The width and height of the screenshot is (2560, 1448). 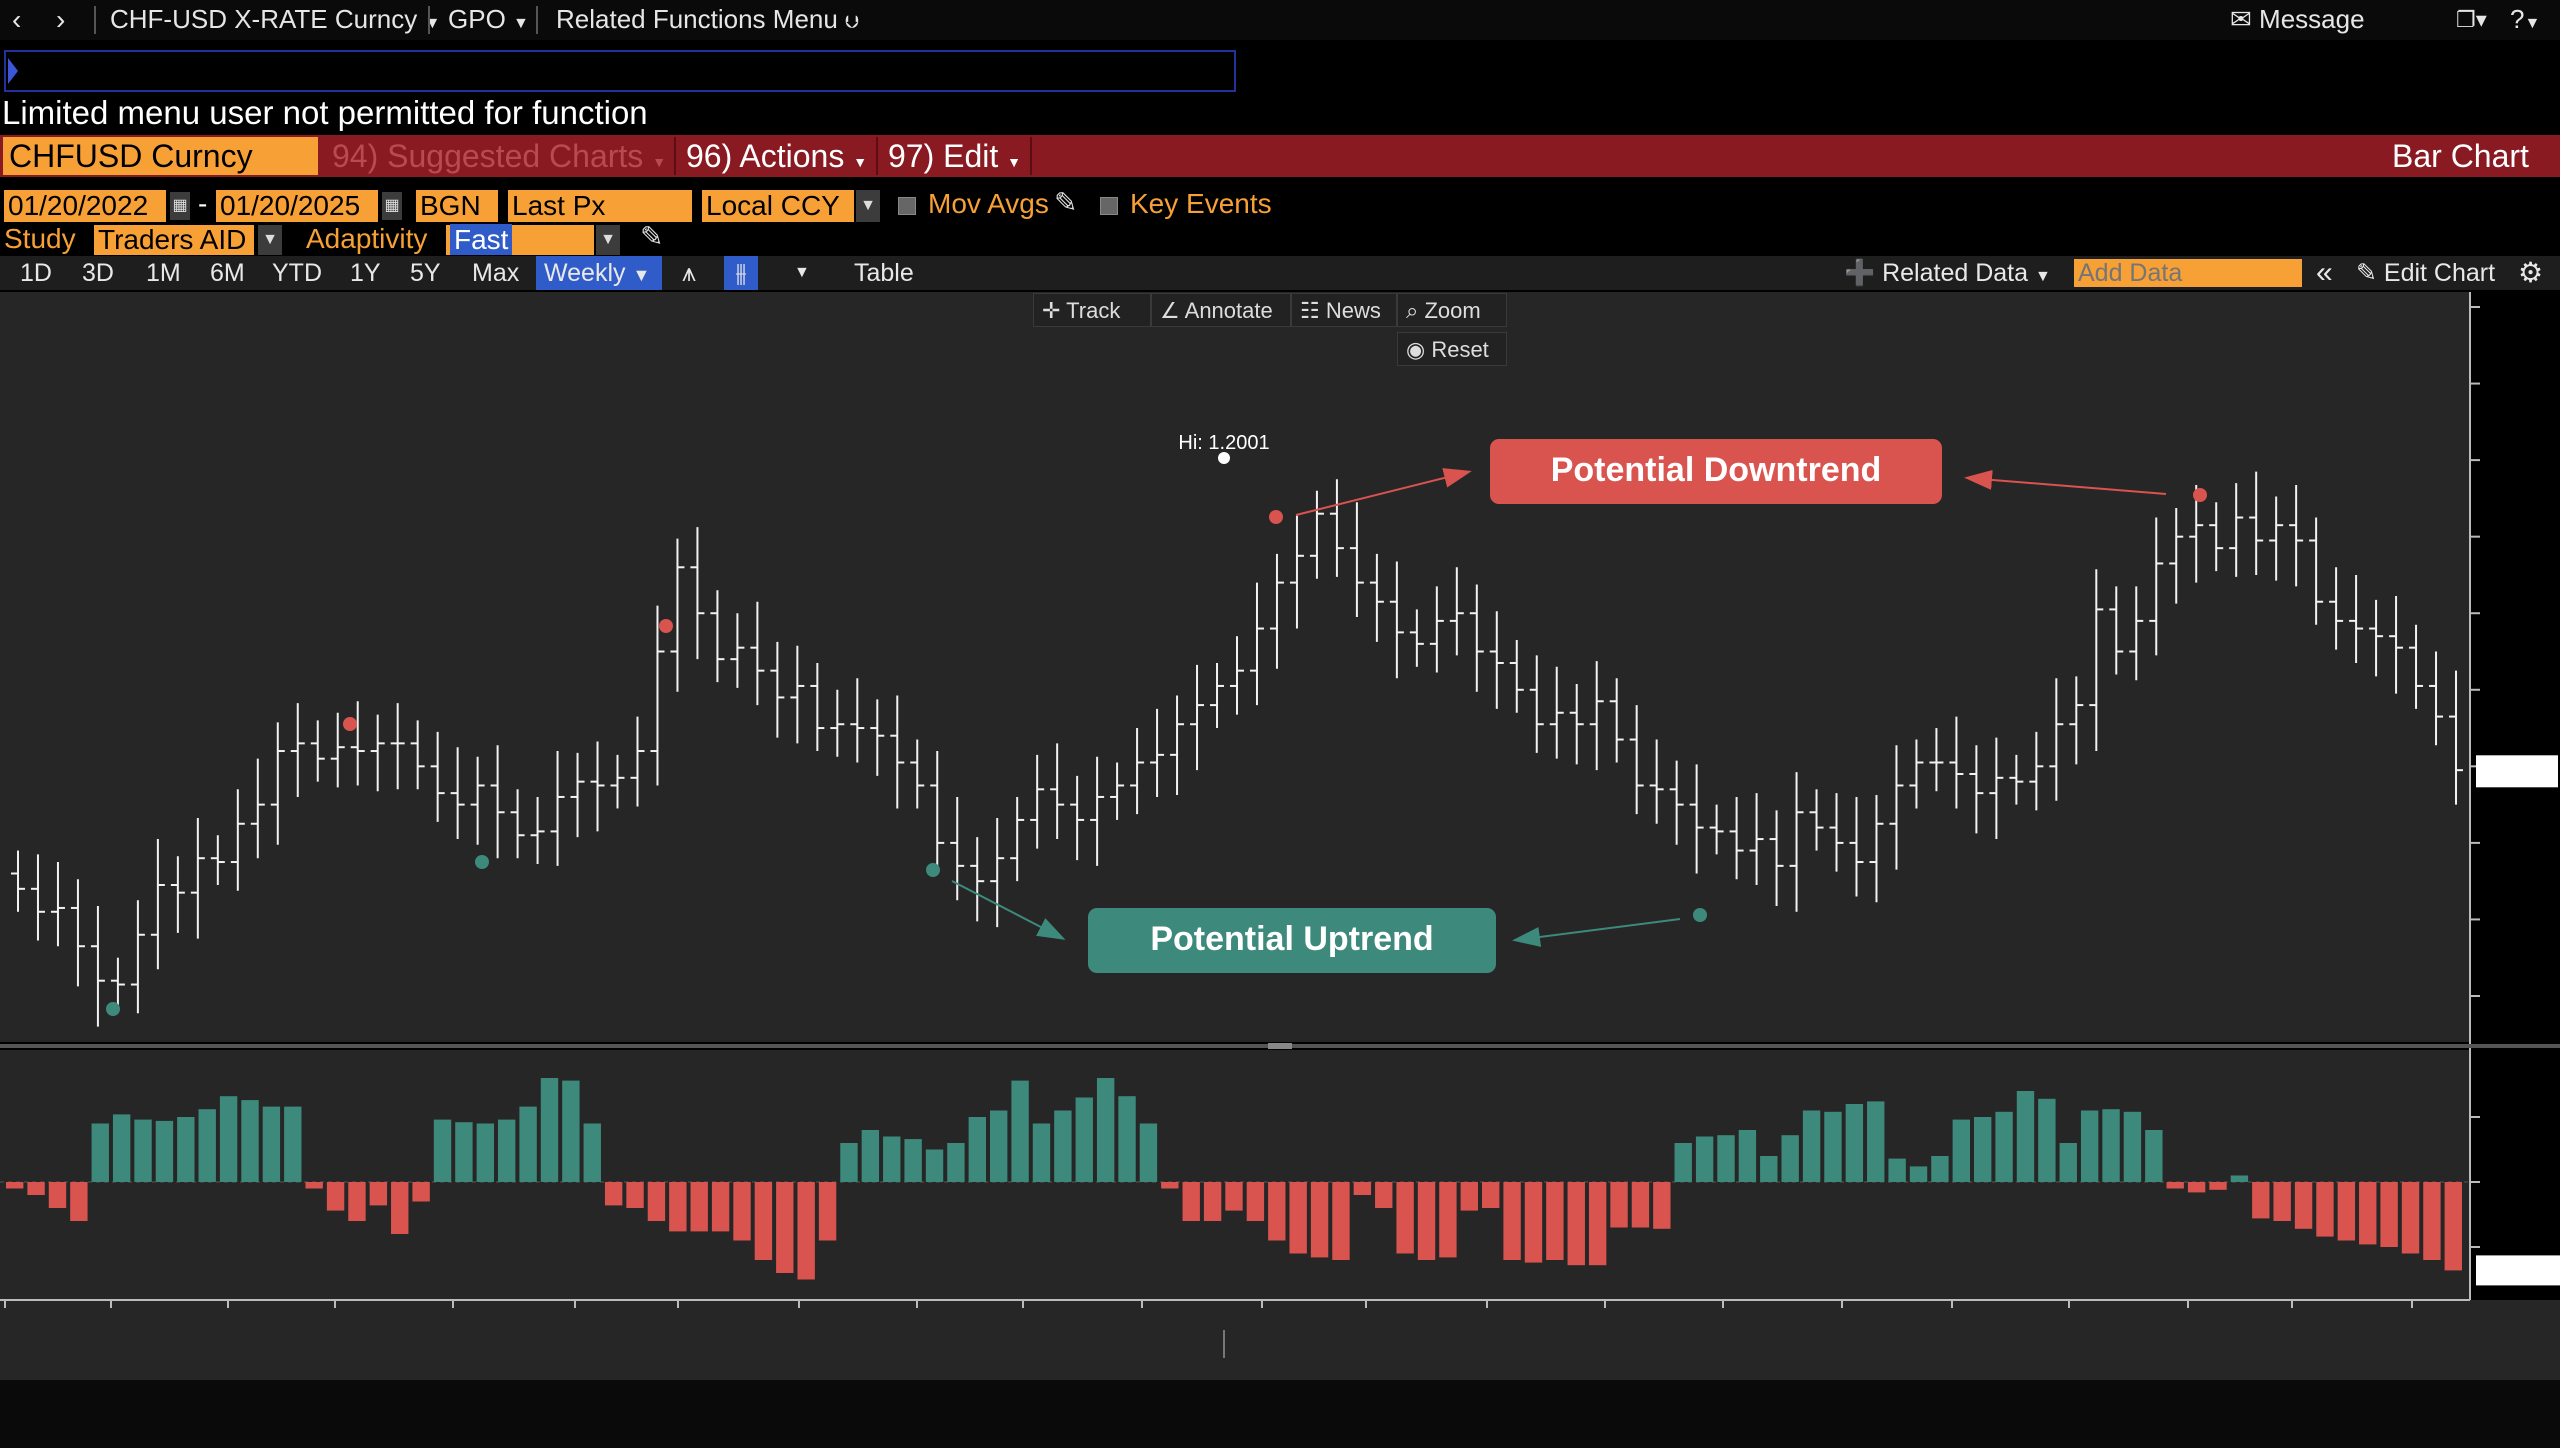 What do you see at coordinates (1716, 470) in the screenshot?
I see `downtrend-label: Potential Downtrend` at bounding box center [1716, 470].